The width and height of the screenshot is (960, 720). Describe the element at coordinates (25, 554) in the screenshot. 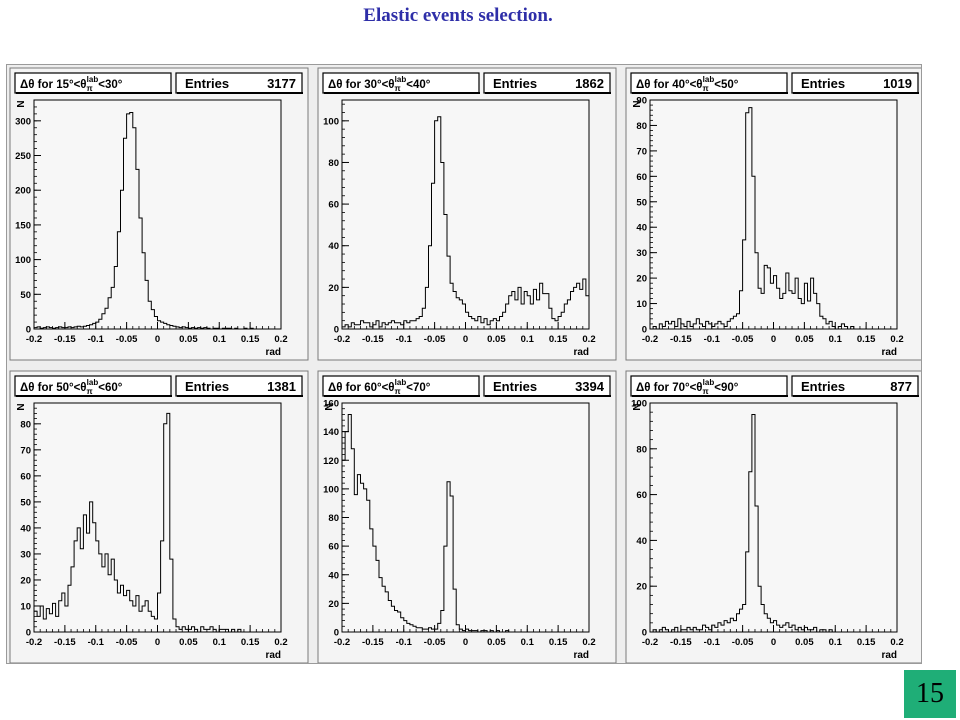

I see `y-tick-label: 30` at that location.